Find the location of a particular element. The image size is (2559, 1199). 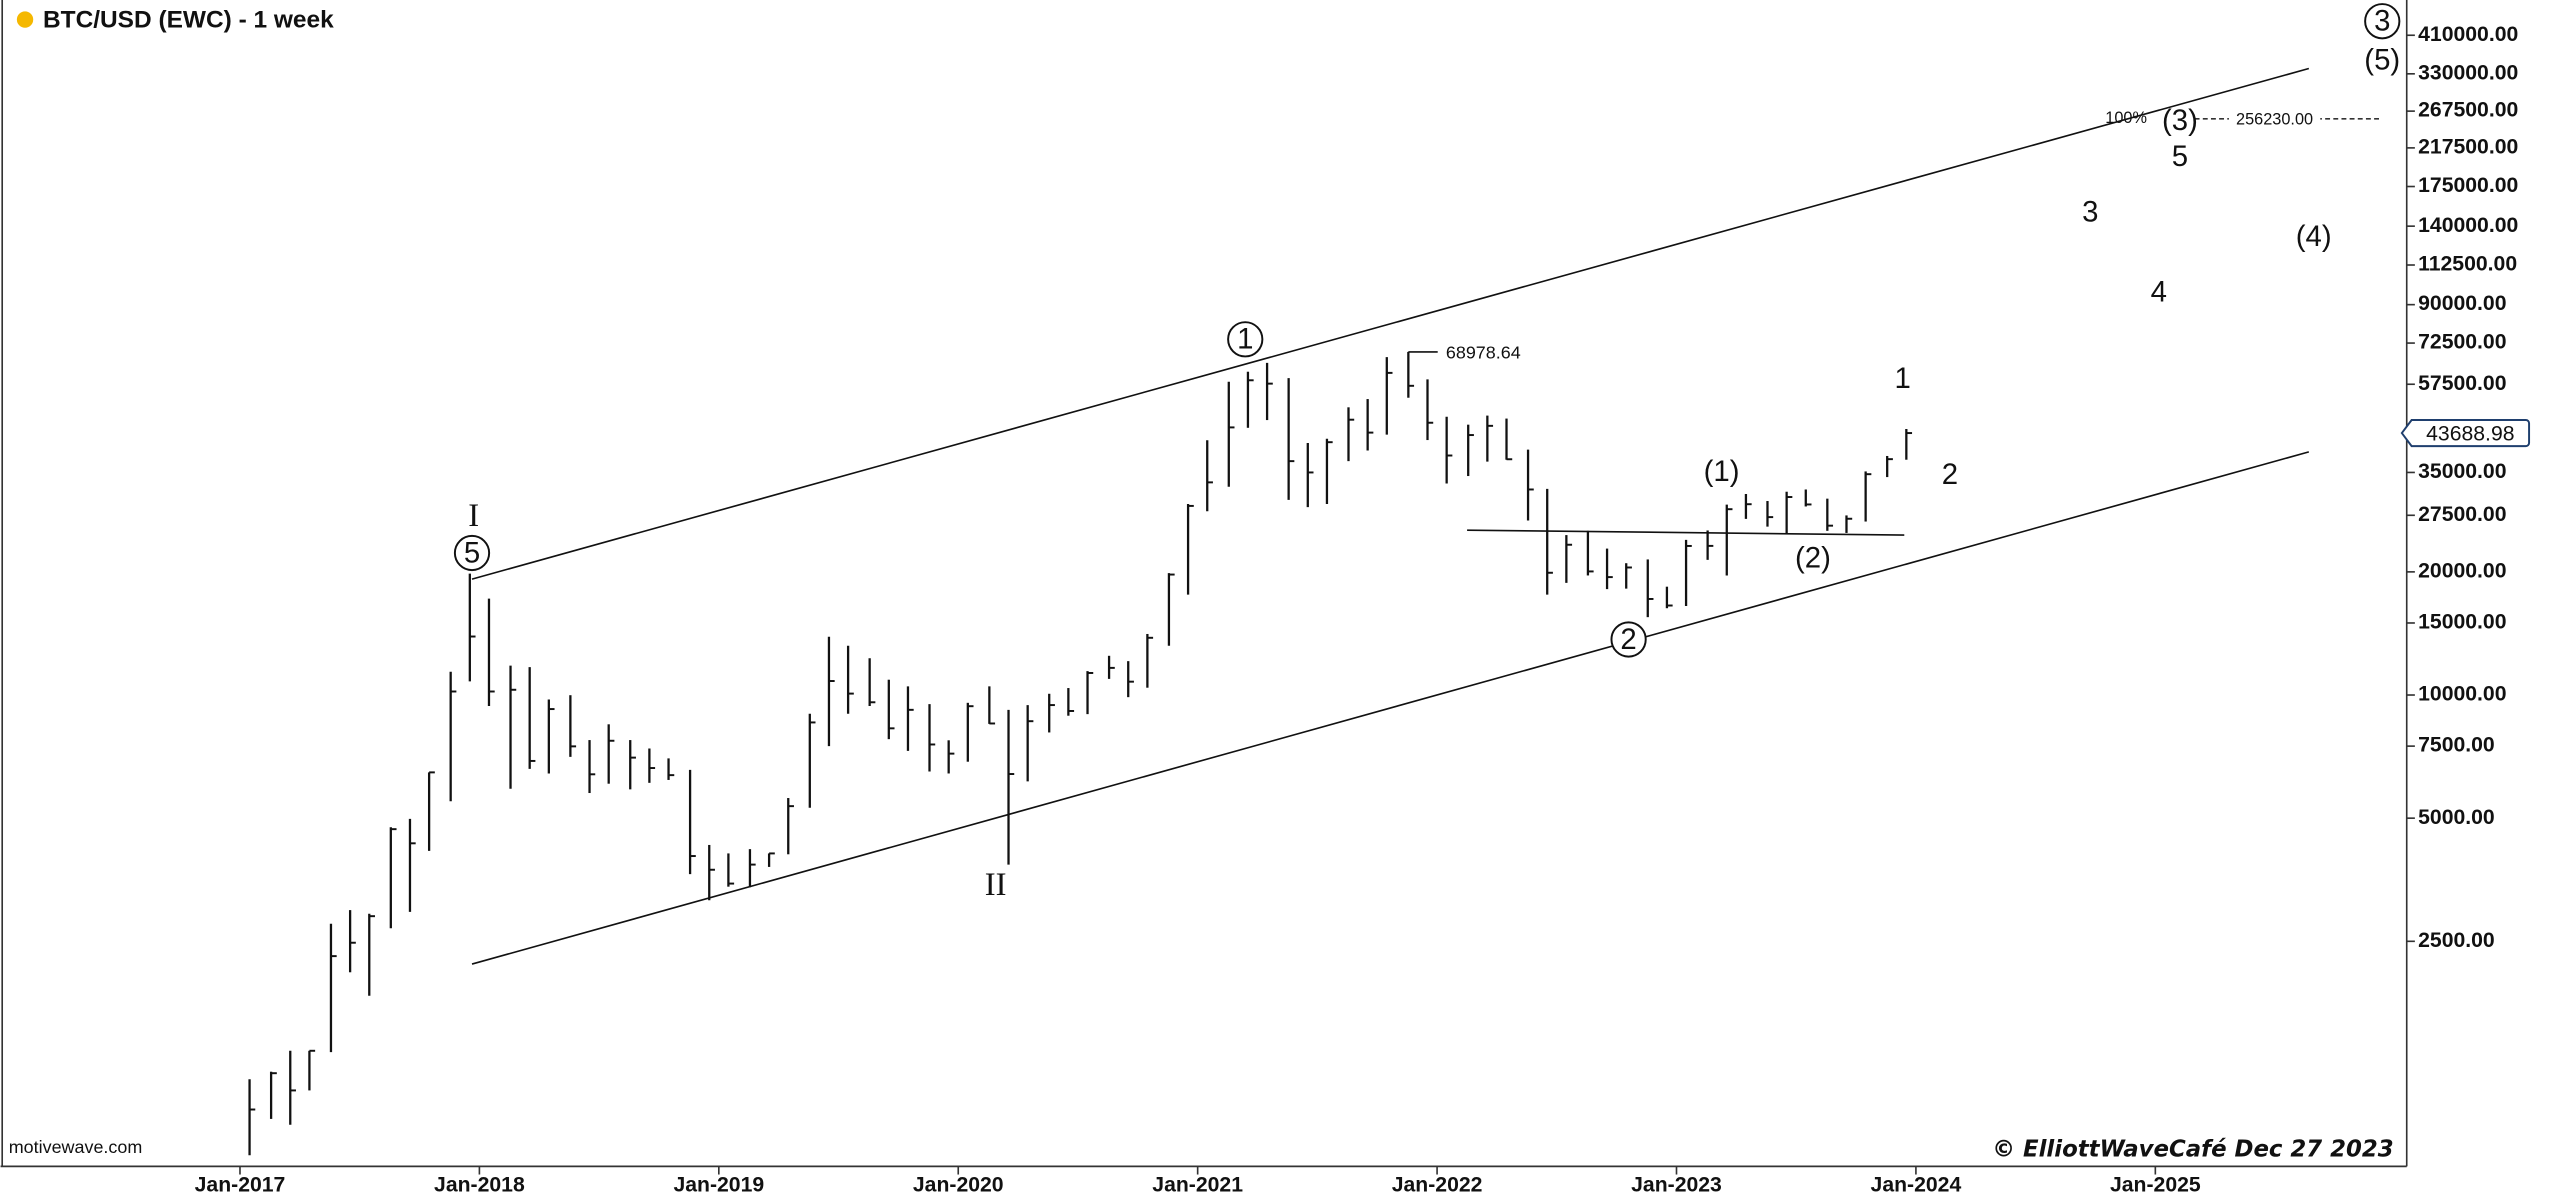

x-tick-label: Jan-2022 is located at coordinates (1437, 1185).